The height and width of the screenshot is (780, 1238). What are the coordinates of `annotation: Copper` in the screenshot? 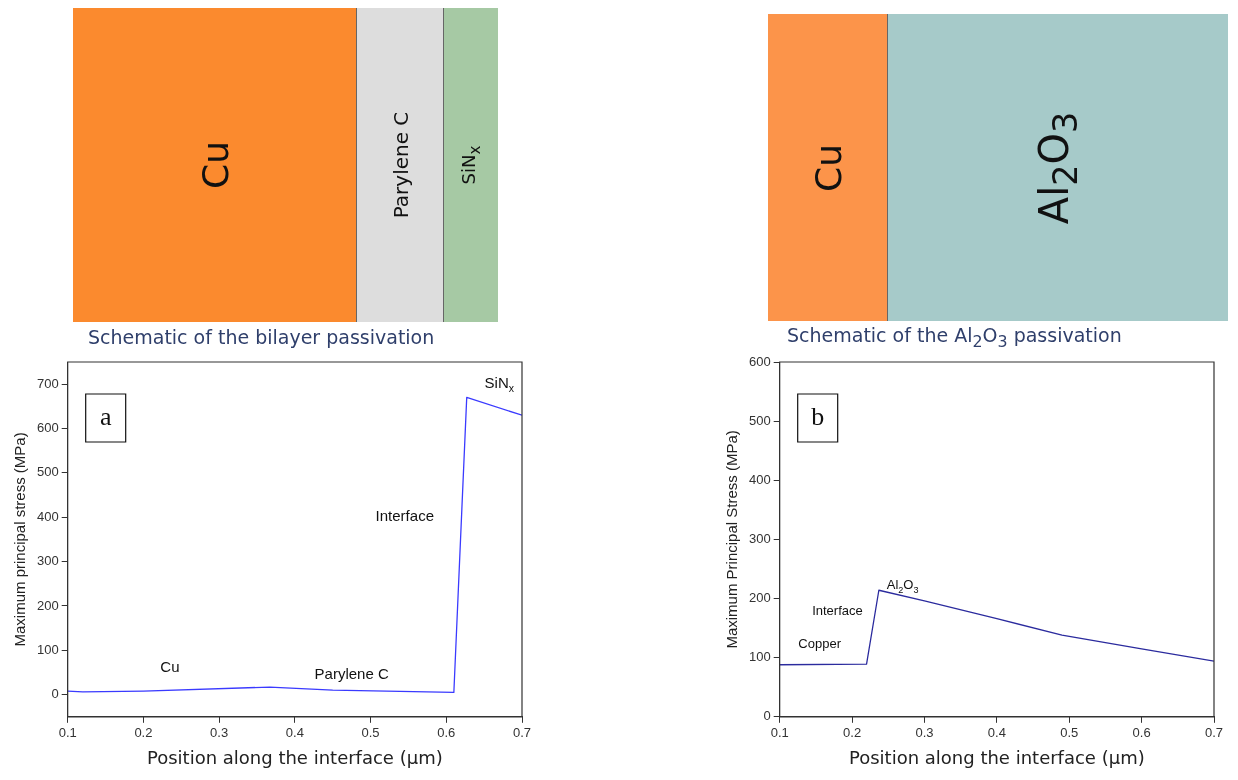 It's located at (820, 644).